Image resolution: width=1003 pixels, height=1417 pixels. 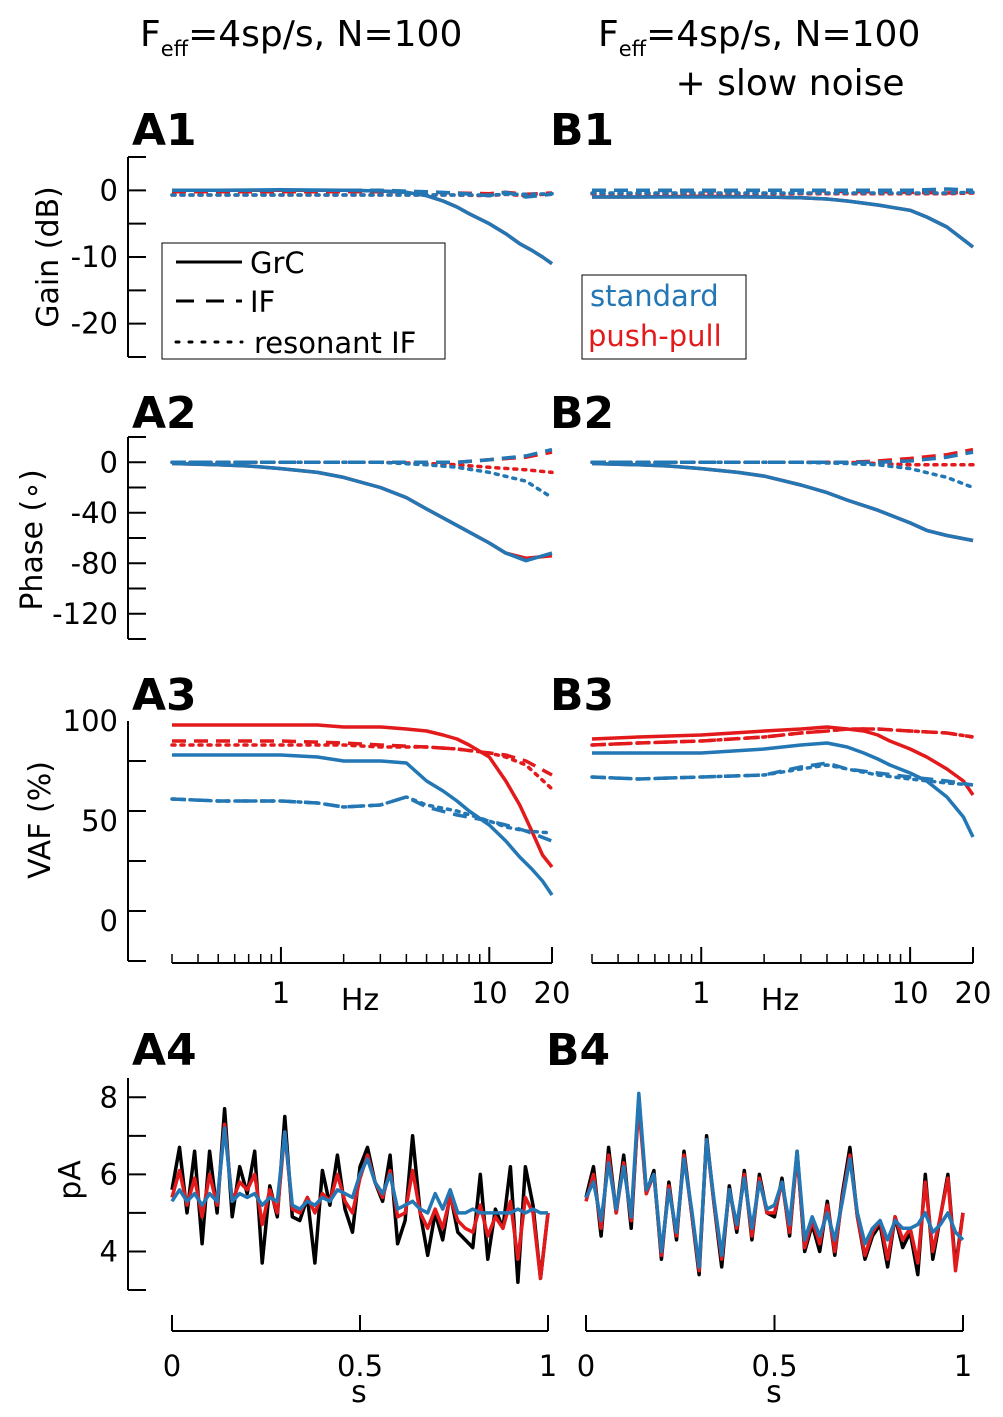 What do you see at coordinates (303, 301) in the screenshot?
I see `style-legend: GrC IF resonant IF` at bounding box center [303, 301].